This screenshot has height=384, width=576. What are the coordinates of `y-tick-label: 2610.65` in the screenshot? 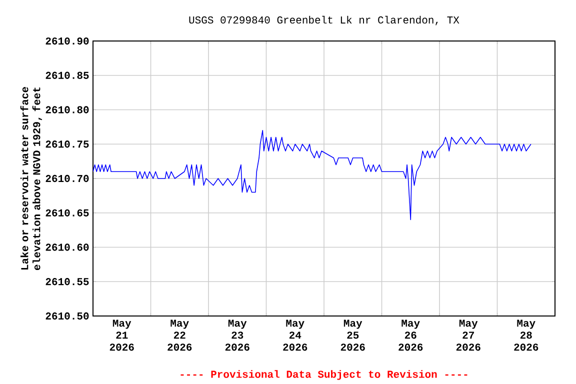 It's located at (67, 212).